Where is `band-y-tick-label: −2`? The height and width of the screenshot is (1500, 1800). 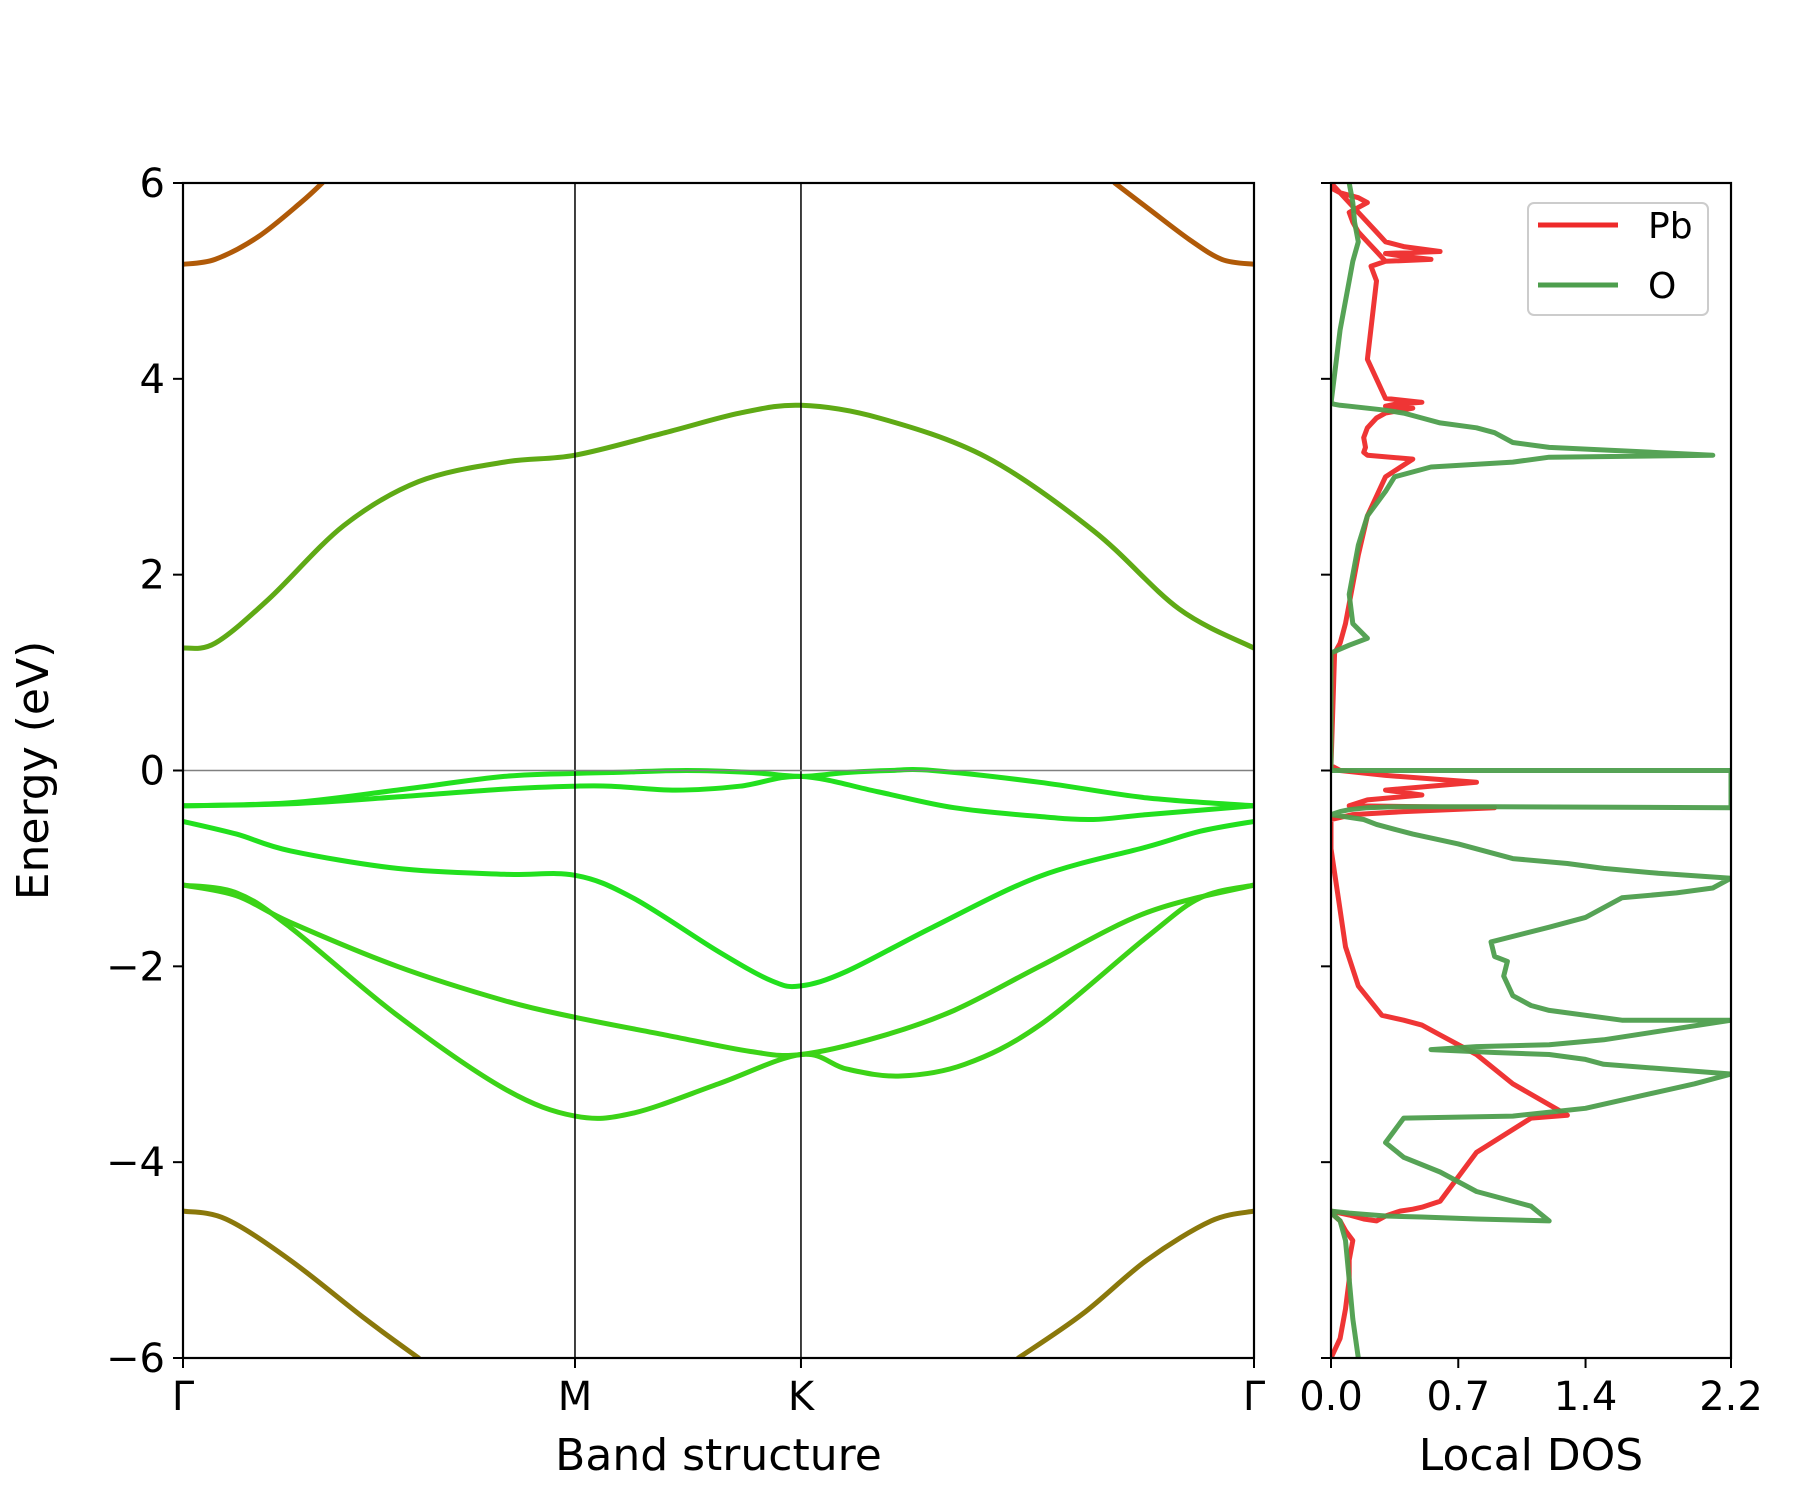
band-y-tick-label: −2 is located at coordinates (135, 967).